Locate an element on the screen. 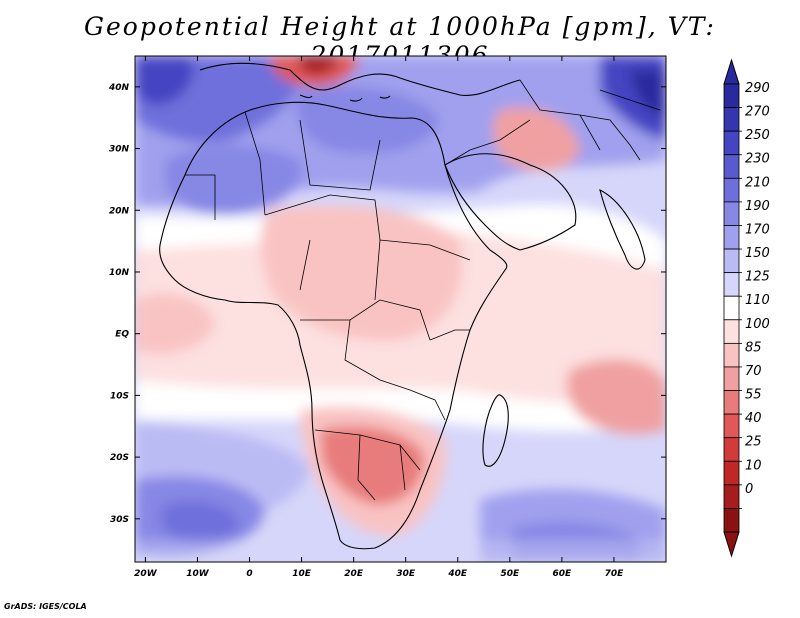 This screenshot has height=618, width=800. grads-credit: GrADS: IGES/COLA is located at coordinates (45, 606).